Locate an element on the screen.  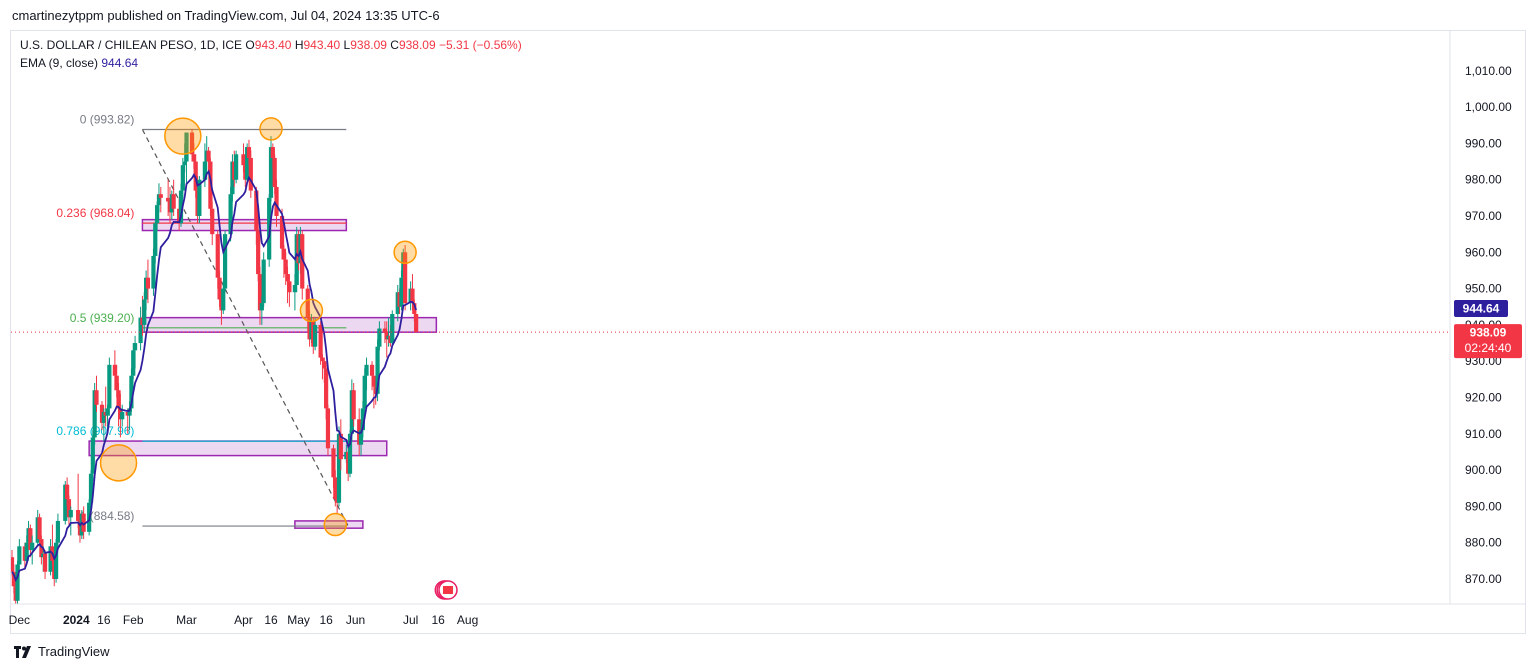
footer-brand: TradingView is located at coordinates (62, 651).